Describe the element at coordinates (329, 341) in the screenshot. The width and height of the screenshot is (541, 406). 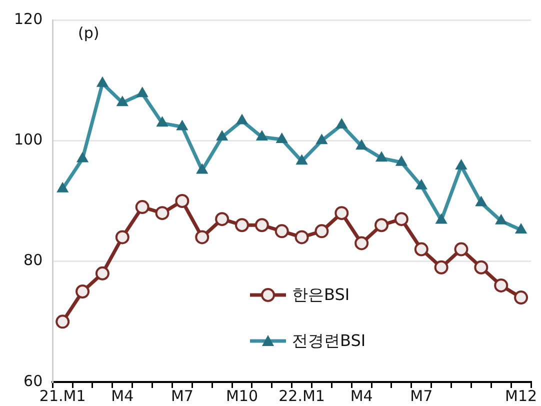
I see `legend-label: 전경련BSI` at that location.